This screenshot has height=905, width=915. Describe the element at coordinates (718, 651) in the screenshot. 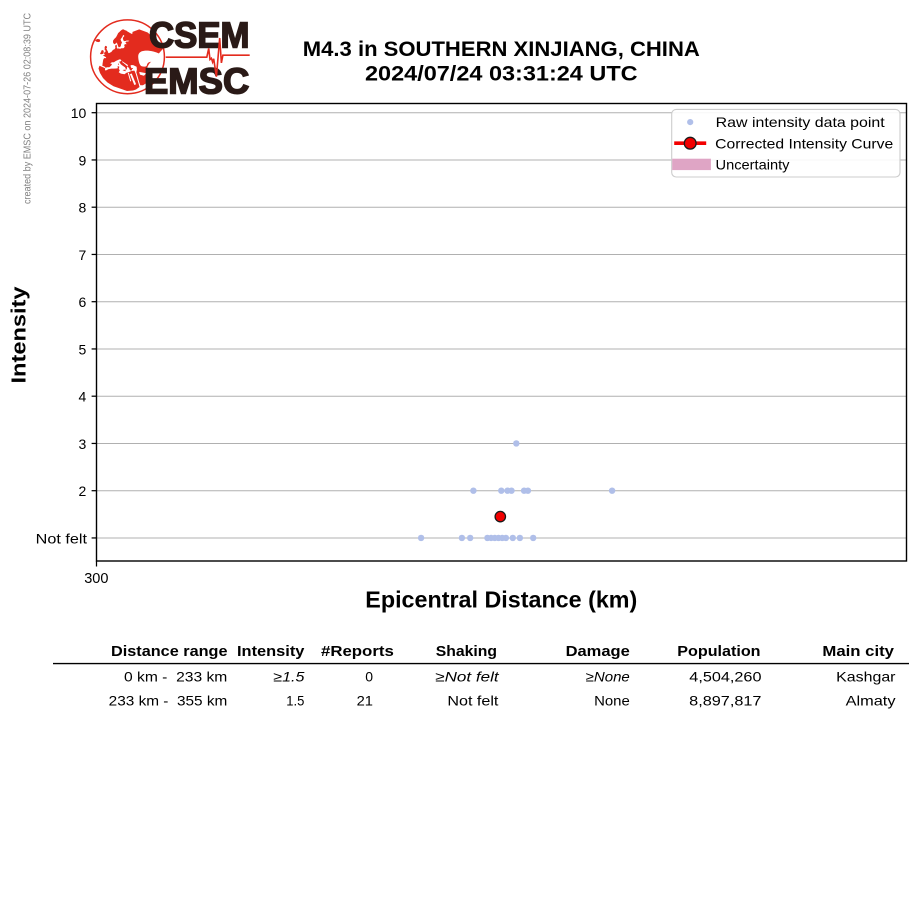

I see `svg-text: Population` at that location.